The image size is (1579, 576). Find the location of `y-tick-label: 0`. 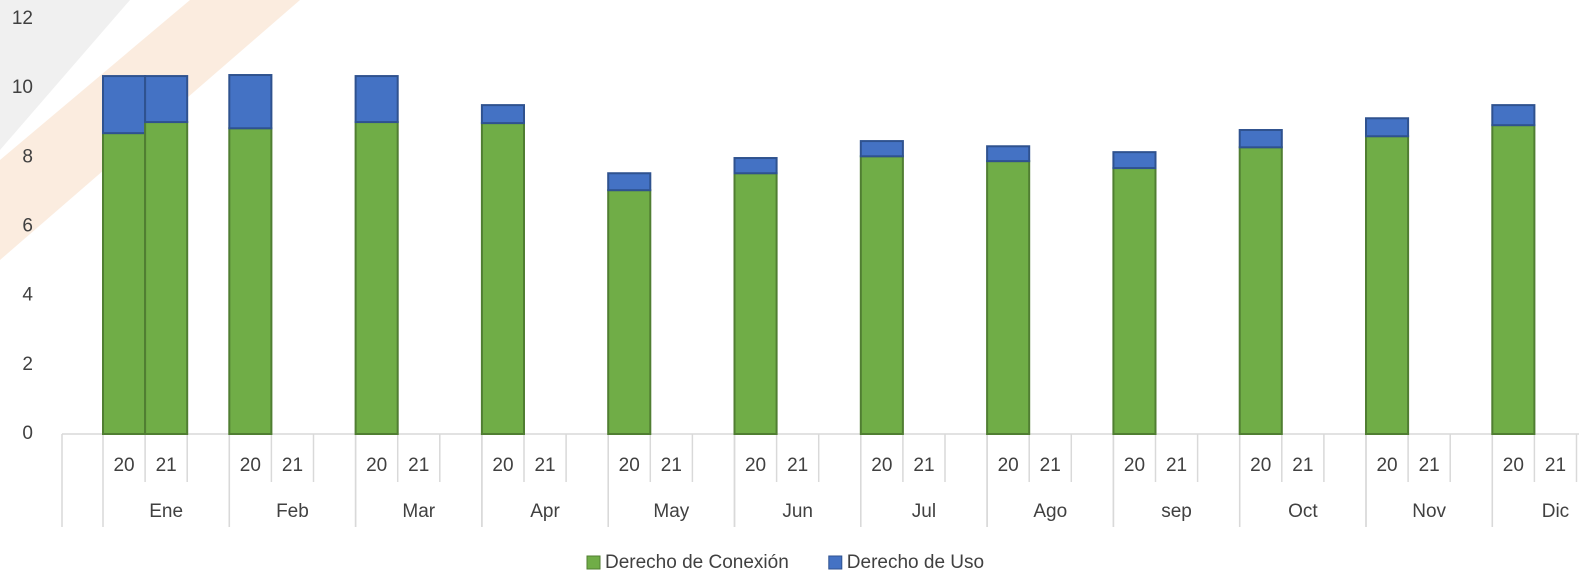

y-tick-label: 0 is located at coordinates (27, 433).